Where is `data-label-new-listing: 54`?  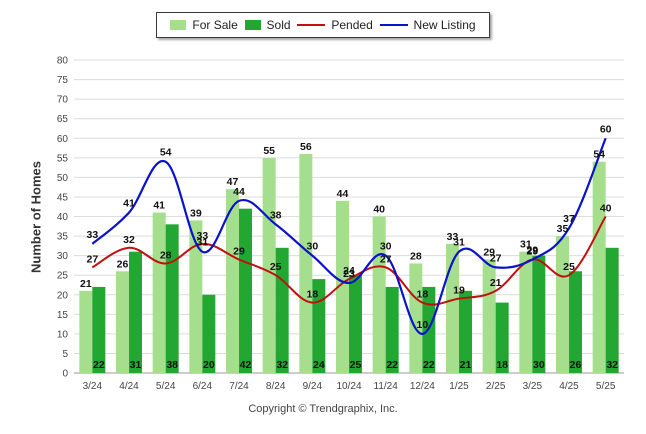
data-label-new-listing: 54 is located at coordinates (166, 153).